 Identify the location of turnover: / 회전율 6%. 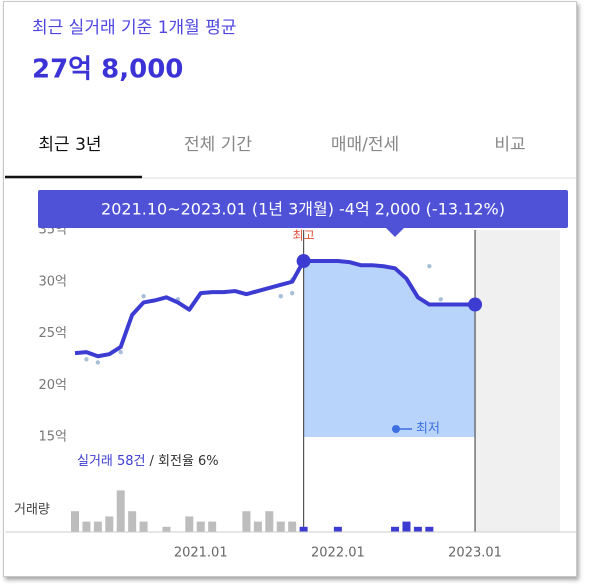
(184, 461).